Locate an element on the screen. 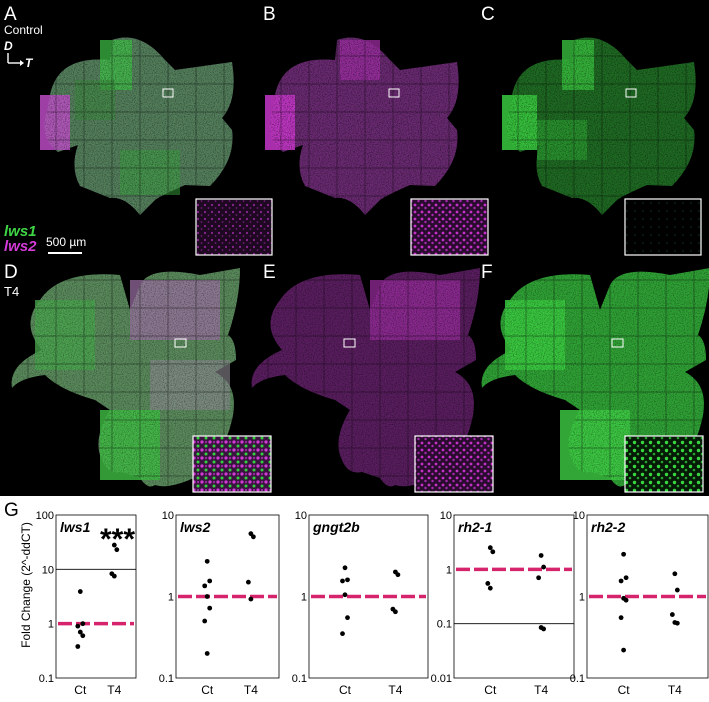 The image size is (709, 702). scale-bar-label: 500 µm is located at coordinates (66, 242).